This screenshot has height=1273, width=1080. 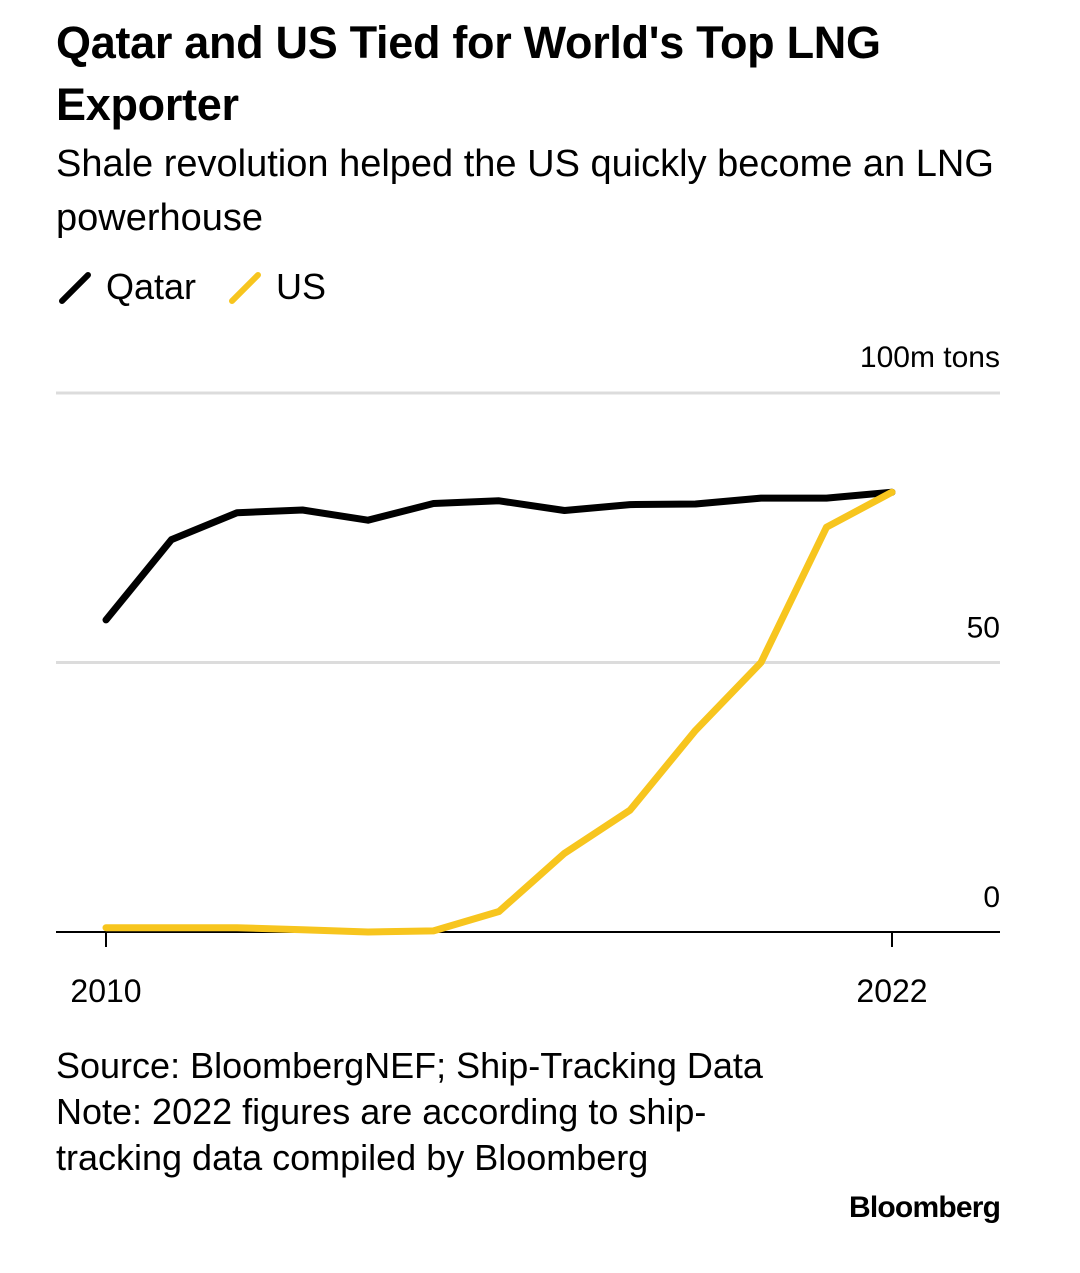 What do you see at coordinates (991, 897) in the screenshot?
I see `y-tick-label-0: 0` at bounding box center [991, 897].